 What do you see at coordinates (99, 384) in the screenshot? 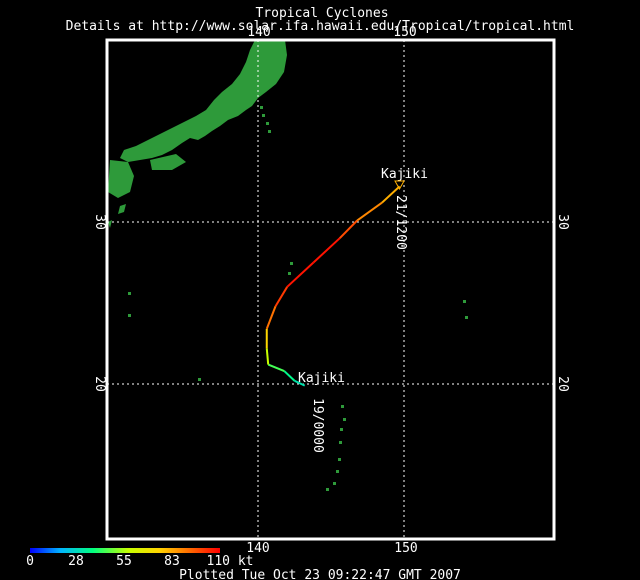
I see `lat-label-left-20: 20` at bounding box center [99, 384].